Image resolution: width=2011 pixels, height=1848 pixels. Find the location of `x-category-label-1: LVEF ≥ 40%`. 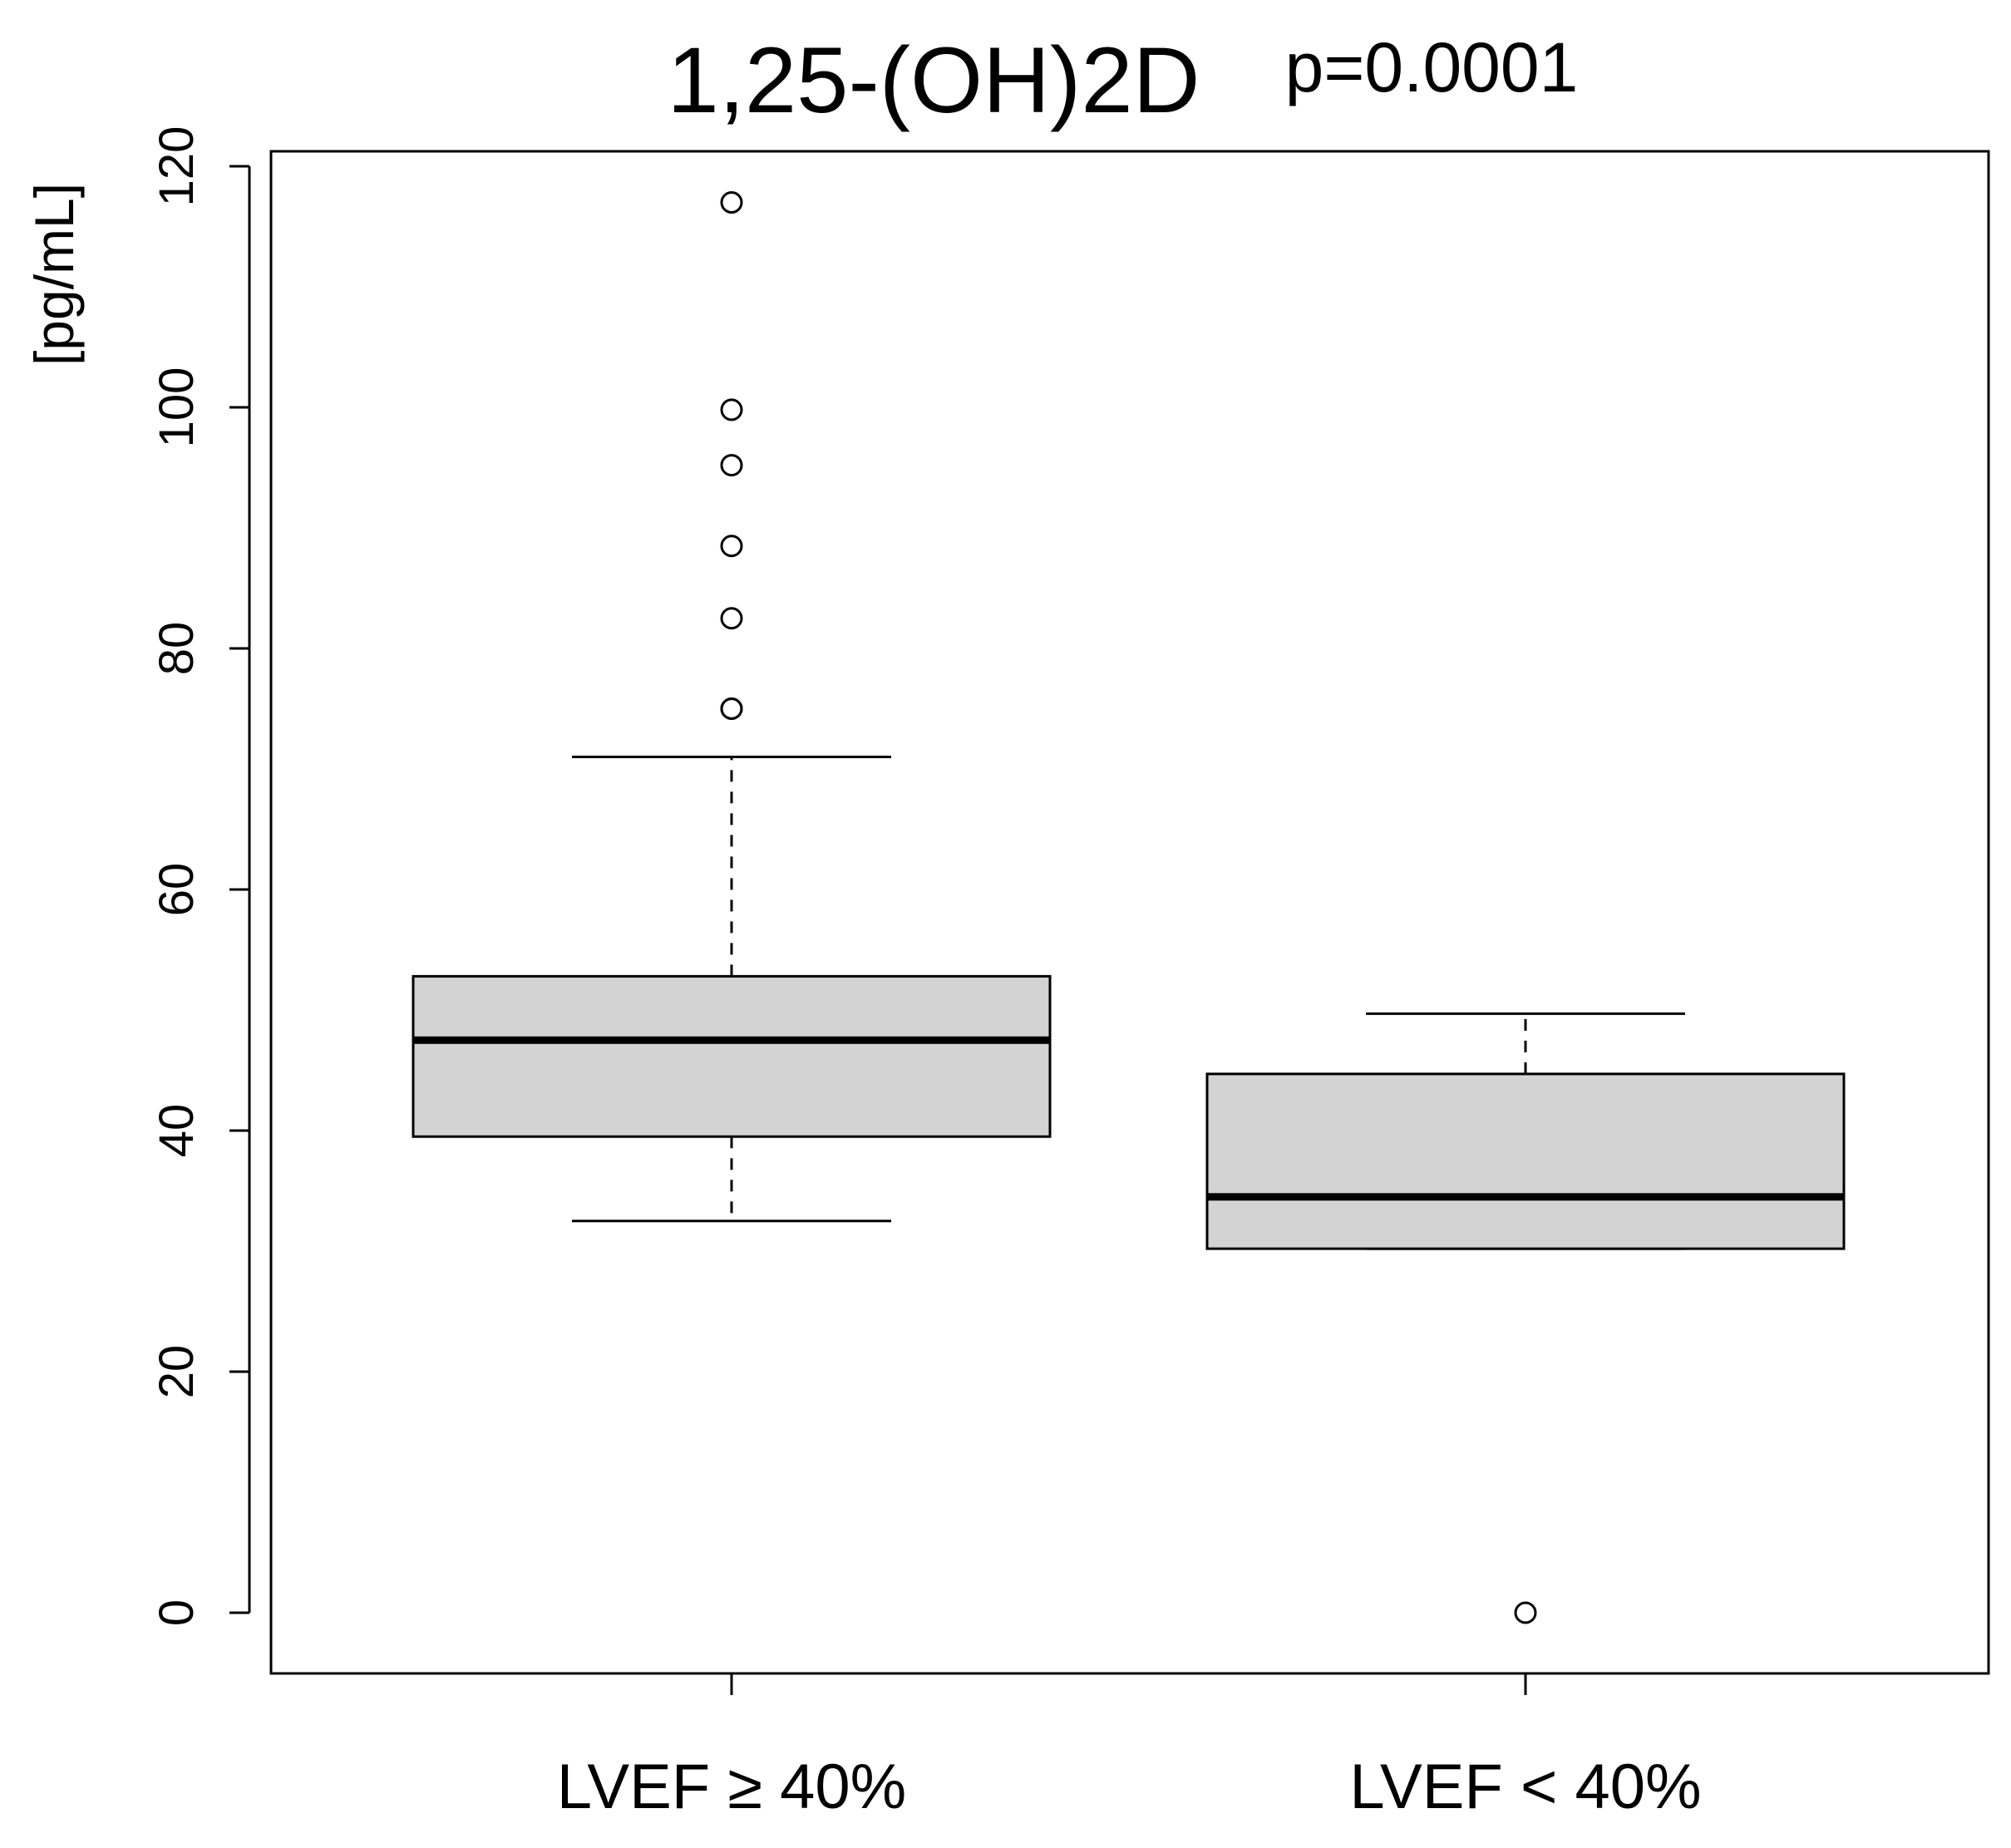

x-category-label-1: LVEF ≥ 40% is located at coordinates (732, 1787).